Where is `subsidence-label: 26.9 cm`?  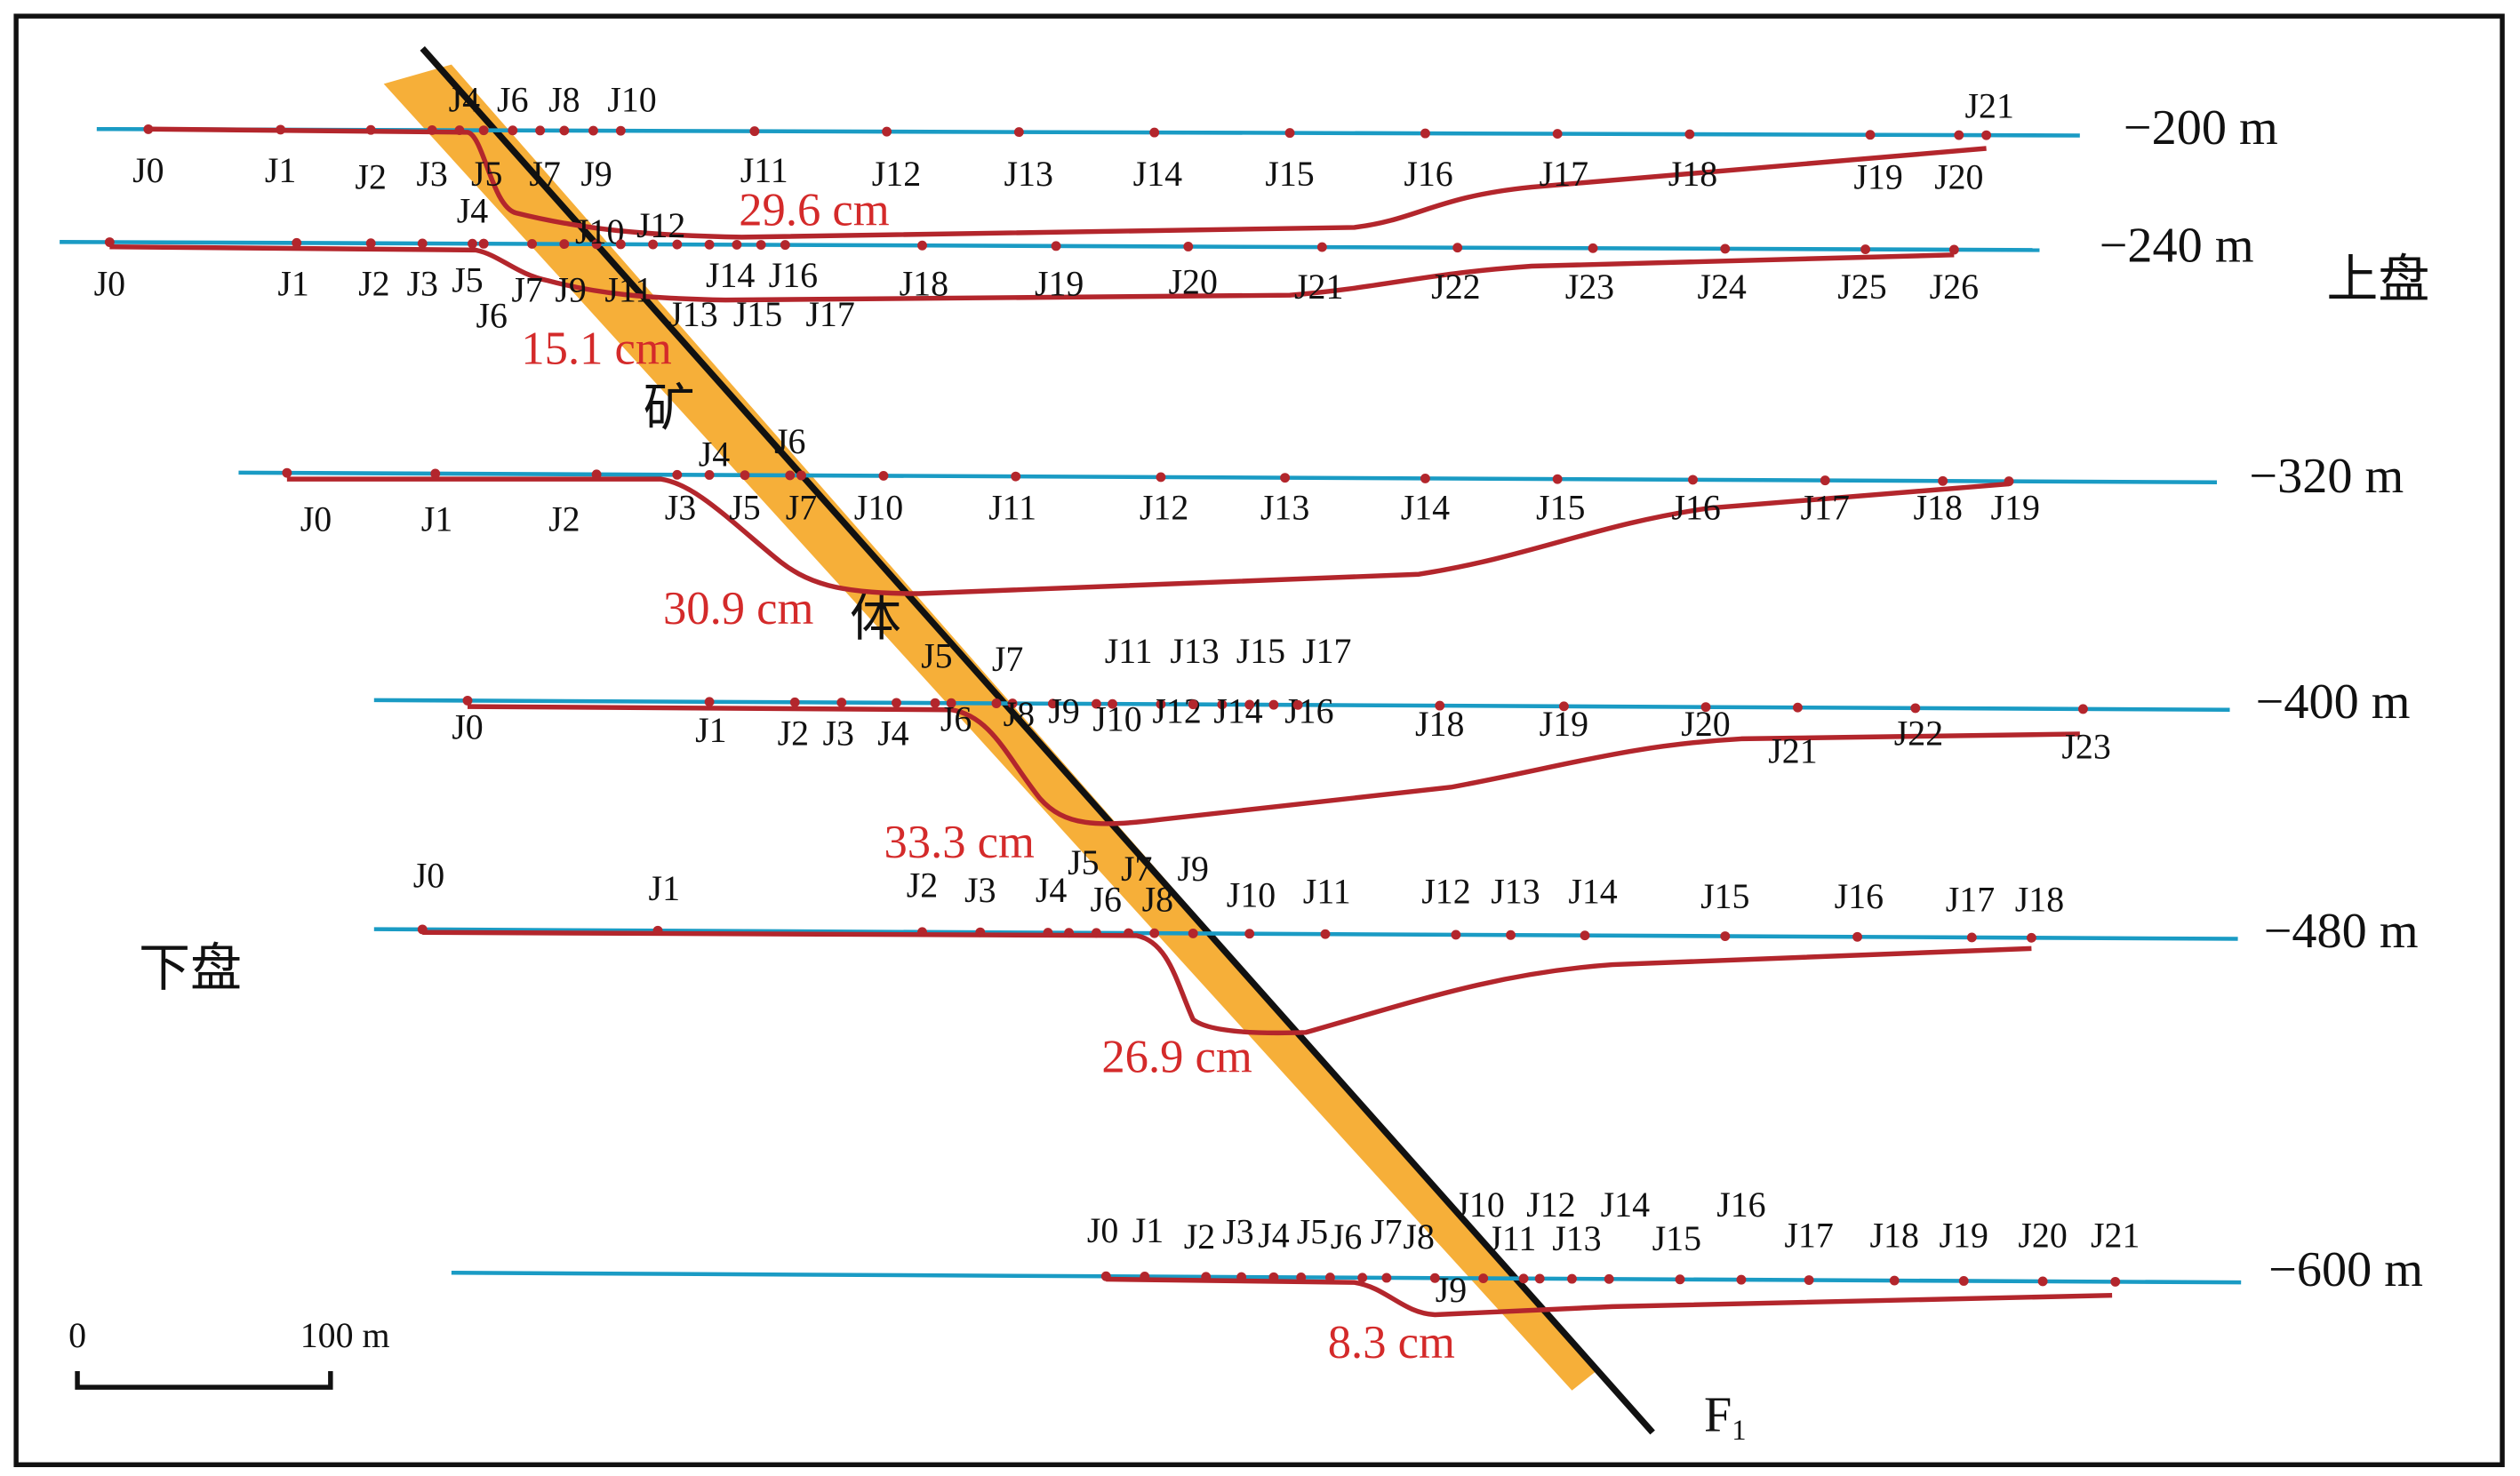 subsidence-label: 26.9 cm is located at coordinates (1176, 1057).